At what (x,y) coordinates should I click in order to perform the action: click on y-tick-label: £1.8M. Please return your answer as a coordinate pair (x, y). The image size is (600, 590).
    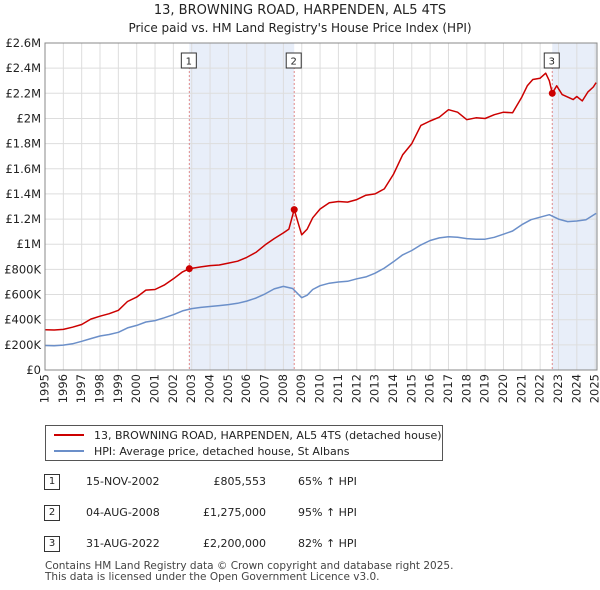
    Looking at the image, I should click on (23, 144).